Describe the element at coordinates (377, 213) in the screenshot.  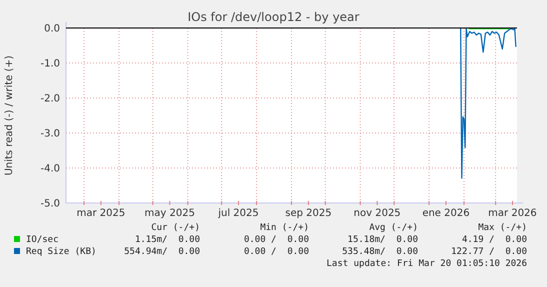
I see `x-tick-label: nov 2025` at that location.